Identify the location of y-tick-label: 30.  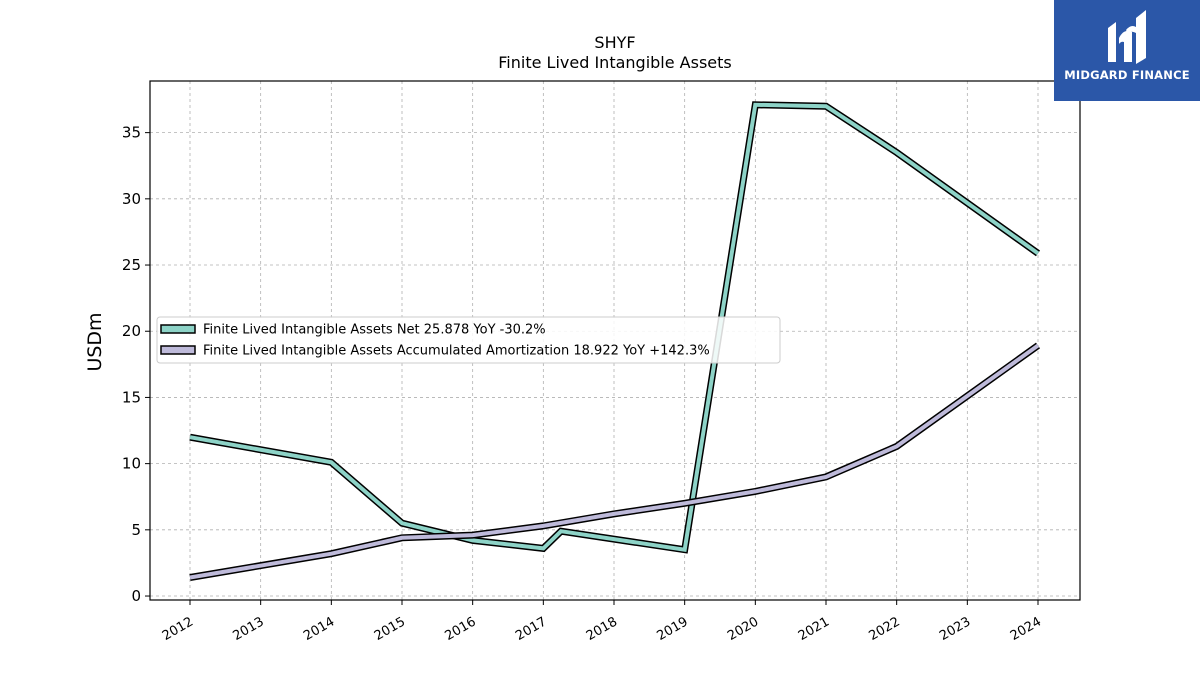
(131, 199).